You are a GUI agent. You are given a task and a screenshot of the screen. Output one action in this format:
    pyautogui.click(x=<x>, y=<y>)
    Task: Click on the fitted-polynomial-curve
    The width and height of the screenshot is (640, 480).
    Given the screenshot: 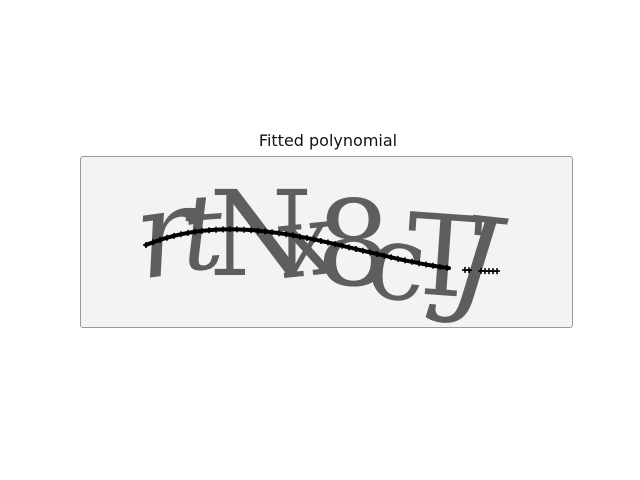 What is the action you would take?
    pyautogui.click(x=321, y=250)
    